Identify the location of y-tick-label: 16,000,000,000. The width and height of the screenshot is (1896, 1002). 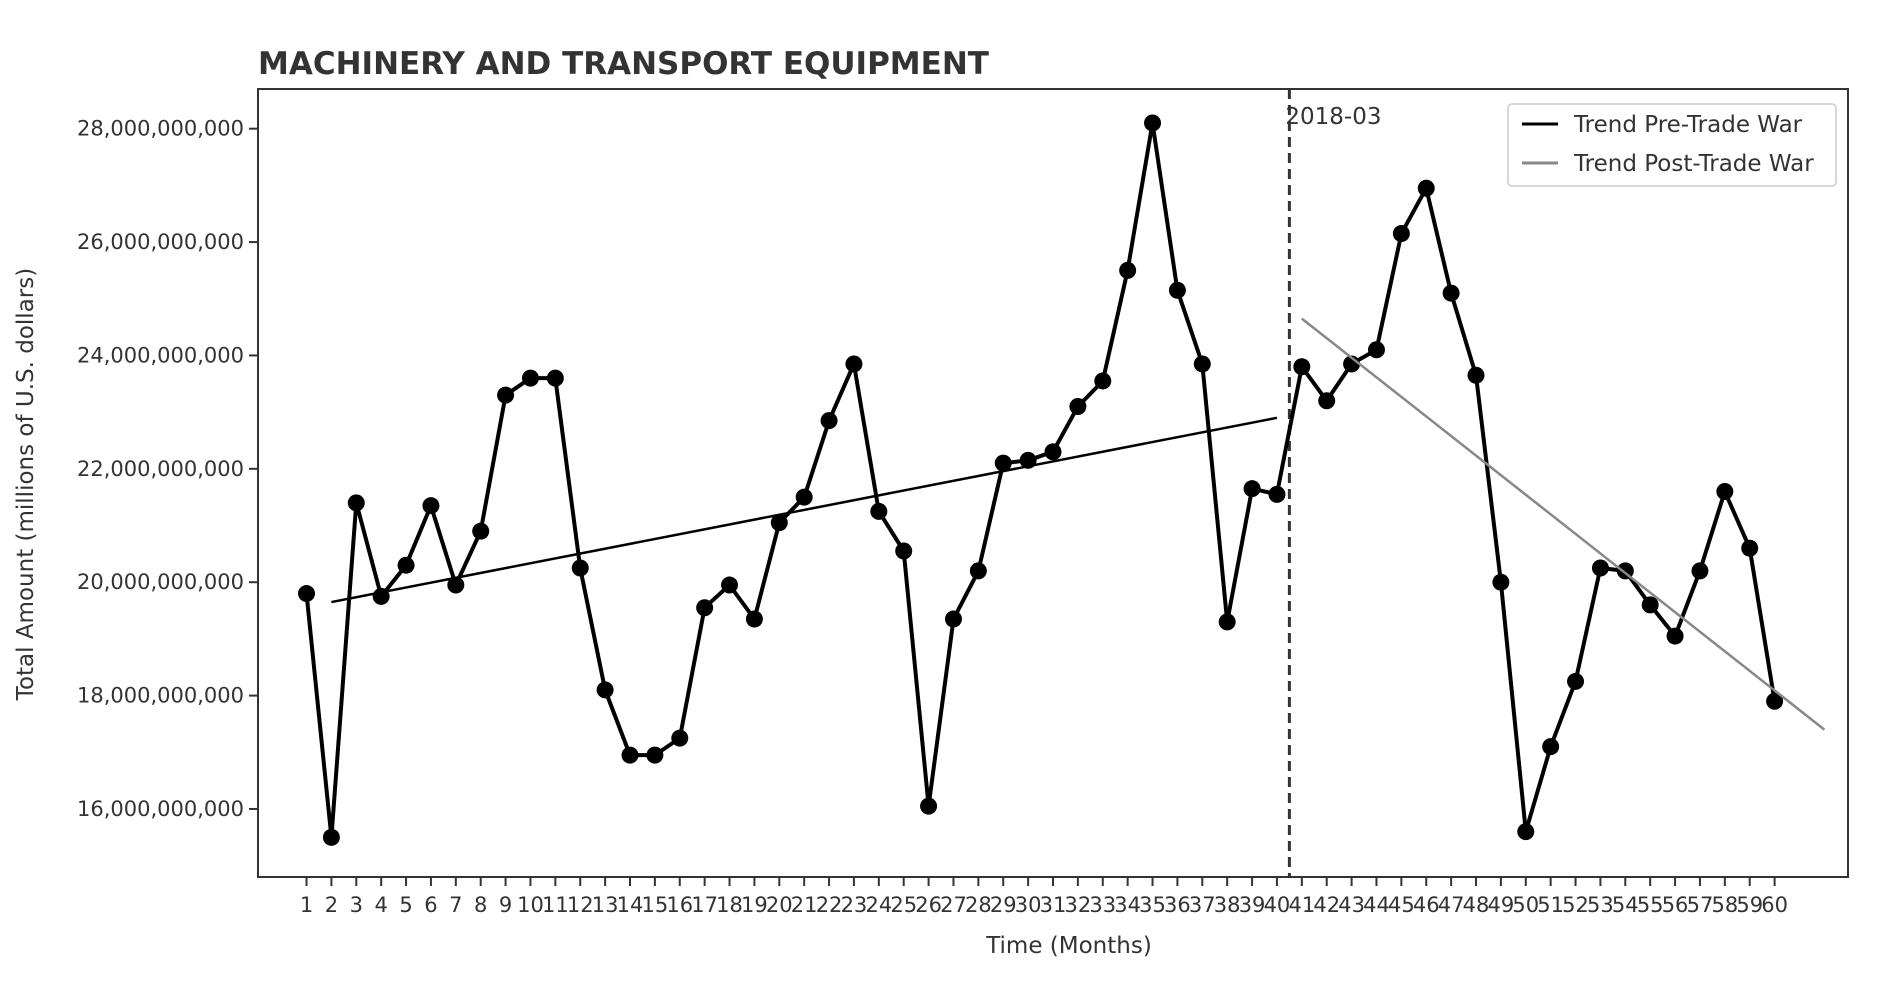
(160, 809).